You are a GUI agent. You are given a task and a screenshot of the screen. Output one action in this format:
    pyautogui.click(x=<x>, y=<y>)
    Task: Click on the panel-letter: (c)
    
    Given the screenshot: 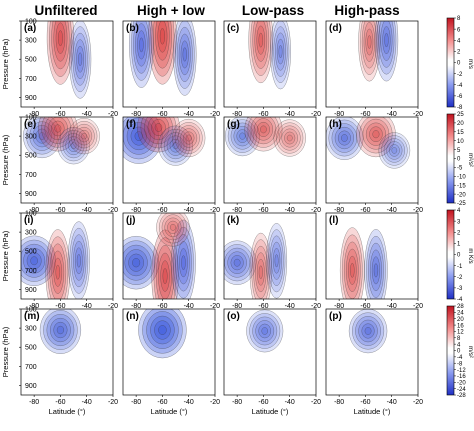 What is the action you would take?
    pyautogui.click(x=233, y=28)
    